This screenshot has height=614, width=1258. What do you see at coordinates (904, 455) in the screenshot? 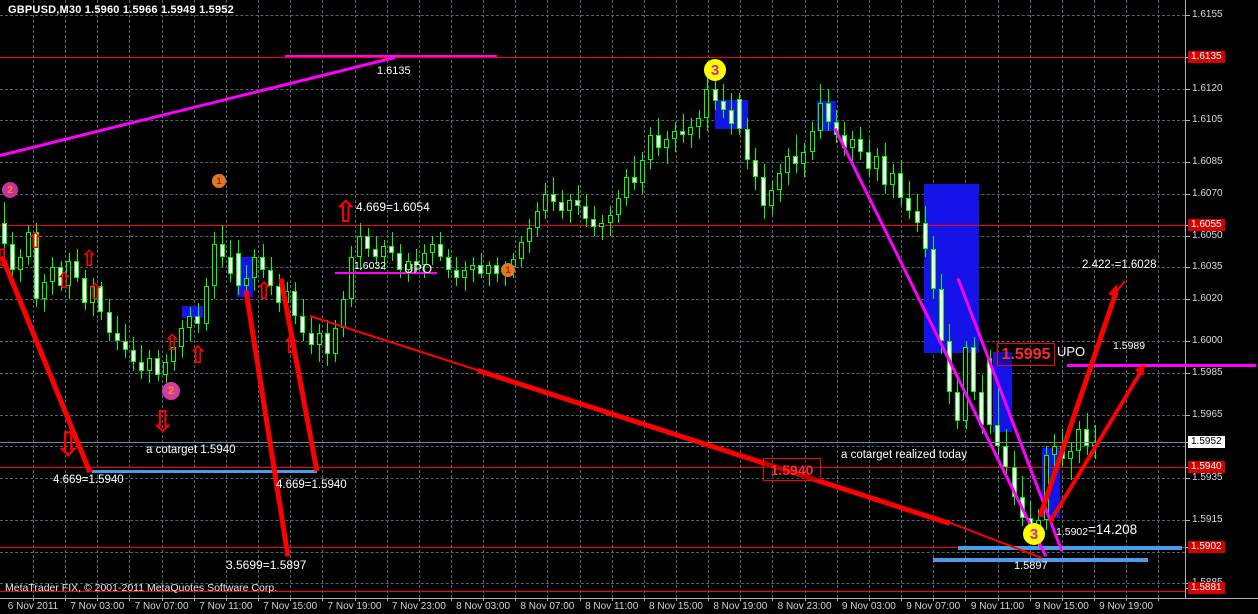
I see `annotation-text: a cotarget realized today` at bounding box center [904, 455].